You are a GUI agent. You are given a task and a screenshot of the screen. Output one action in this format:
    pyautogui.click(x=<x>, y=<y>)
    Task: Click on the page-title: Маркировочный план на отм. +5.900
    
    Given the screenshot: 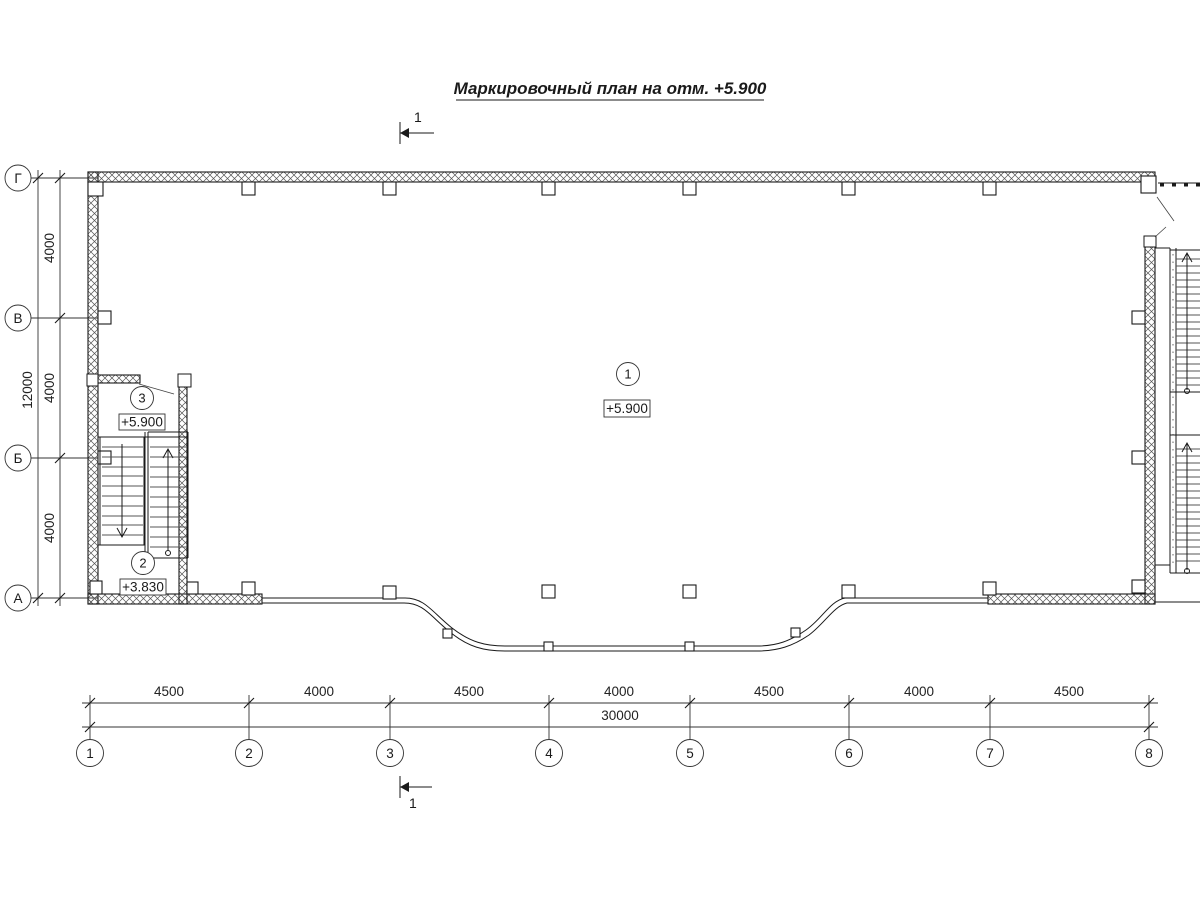 What is the action you would take?
    pyautogui.click(x=610, y=88)
    